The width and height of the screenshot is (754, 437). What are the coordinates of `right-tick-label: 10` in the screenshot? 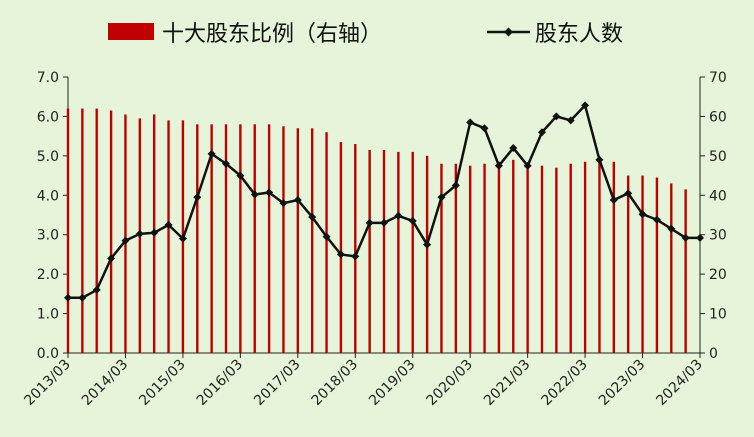 It's located at (718, 315).